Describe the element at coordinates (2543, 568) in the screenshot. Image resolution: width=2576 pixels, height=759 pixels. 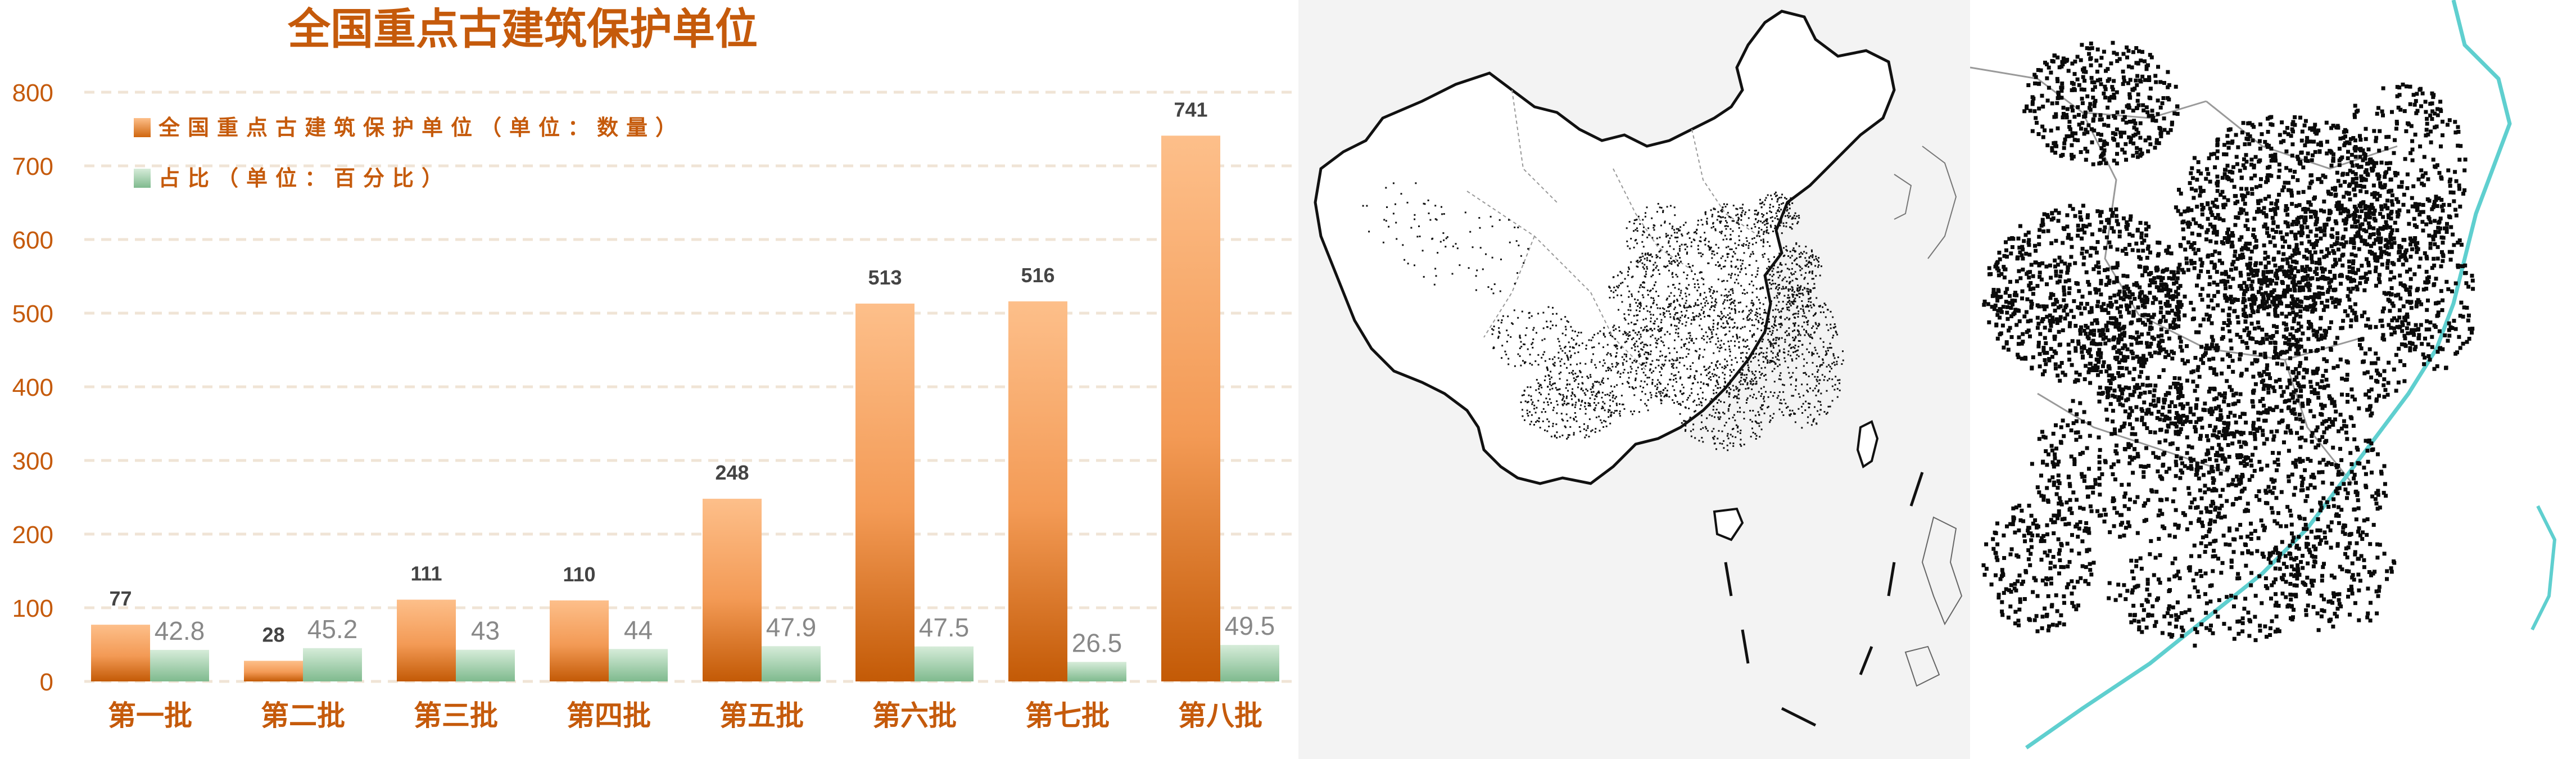
I see `taiwan-coast` at that location.